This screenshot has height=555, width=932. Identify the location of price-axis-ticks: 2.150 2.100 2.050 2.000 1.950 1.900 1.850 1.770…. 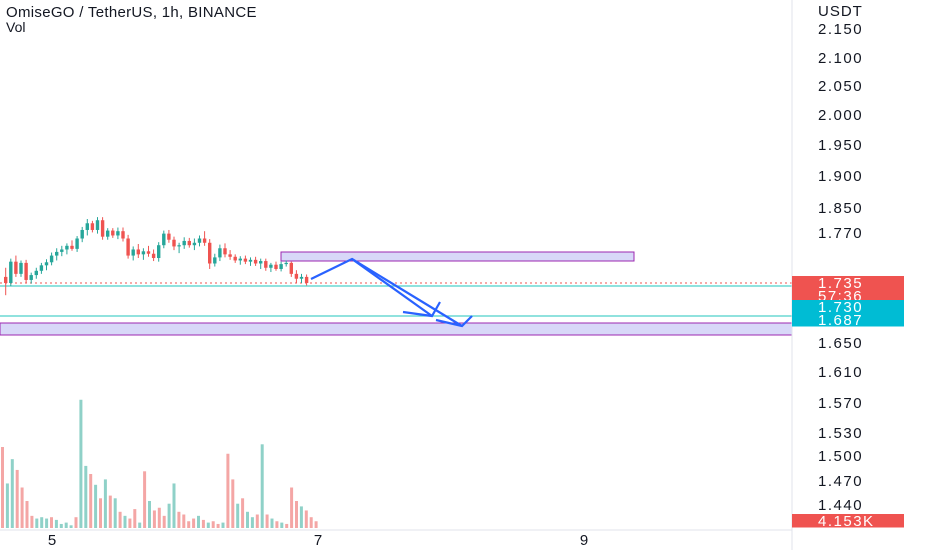
(840, 267).